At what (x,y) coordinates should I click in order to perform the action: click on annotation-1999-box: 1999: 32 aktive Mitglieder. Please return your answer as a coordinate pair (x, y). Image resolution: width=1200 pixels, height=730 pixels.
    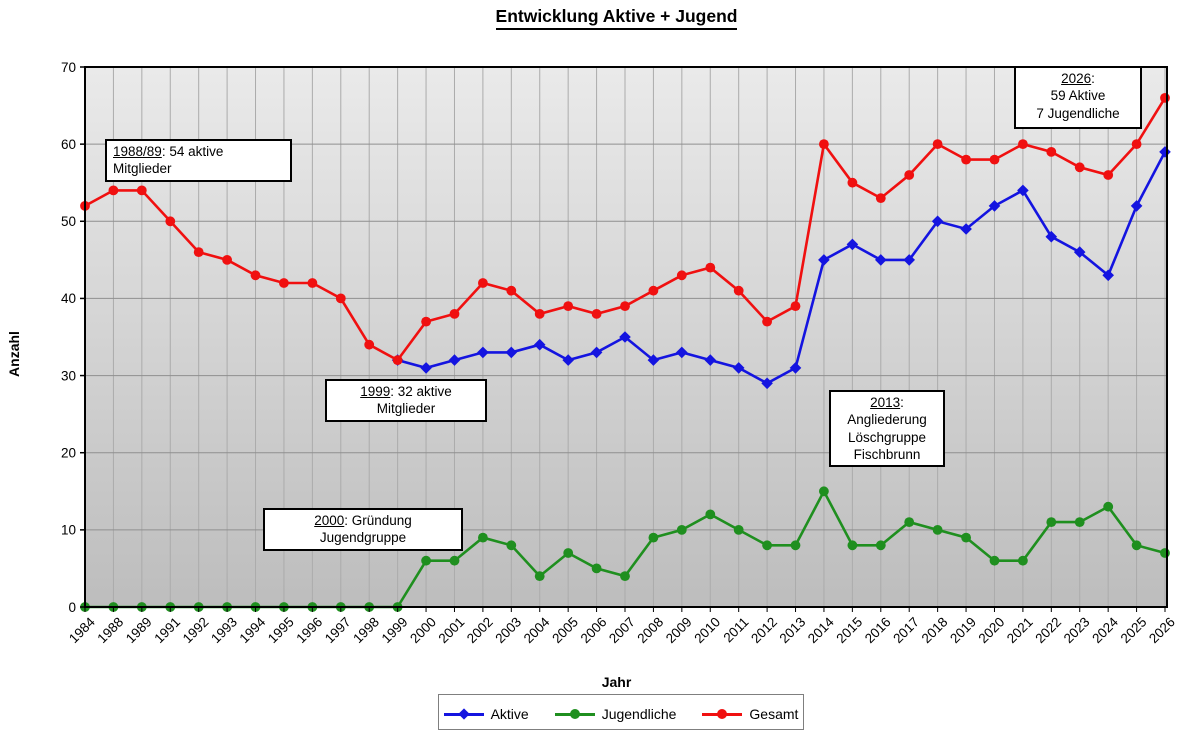
    Looking at the image, I should click on (406, 400).